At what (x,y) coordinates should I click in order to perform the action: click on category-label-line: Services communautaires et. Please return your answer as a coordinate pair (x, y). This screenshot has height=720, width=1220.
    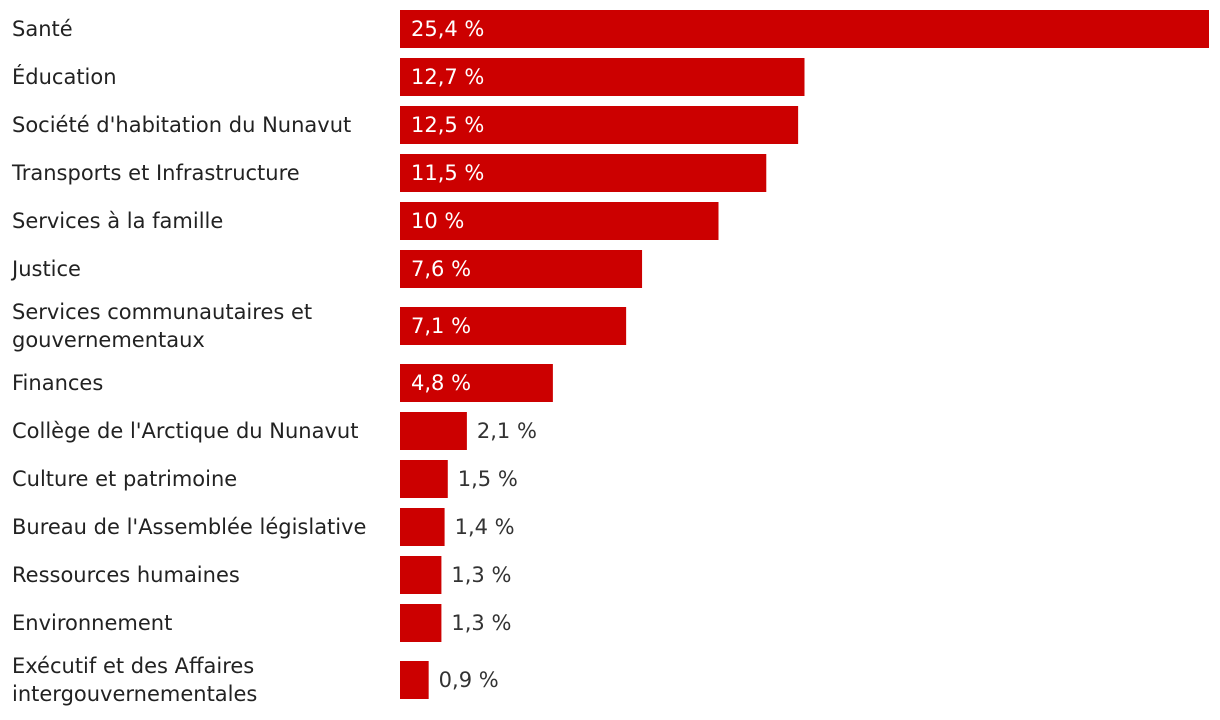
    Looking at the image, I should click on (162, 312).